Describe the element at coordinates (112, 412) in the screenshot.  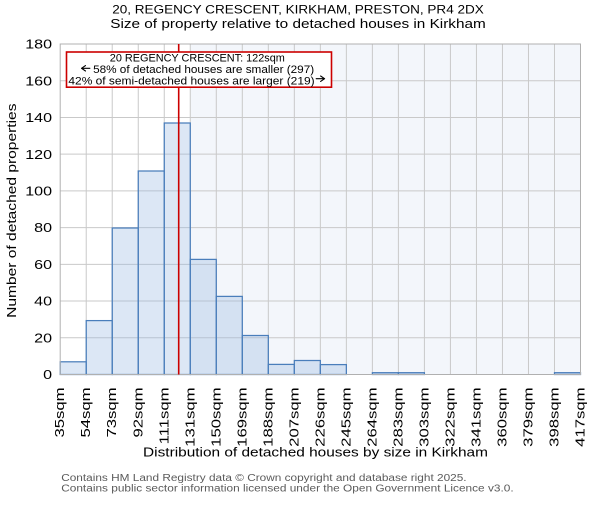
I see `svg-text: 73sqm` at that location.